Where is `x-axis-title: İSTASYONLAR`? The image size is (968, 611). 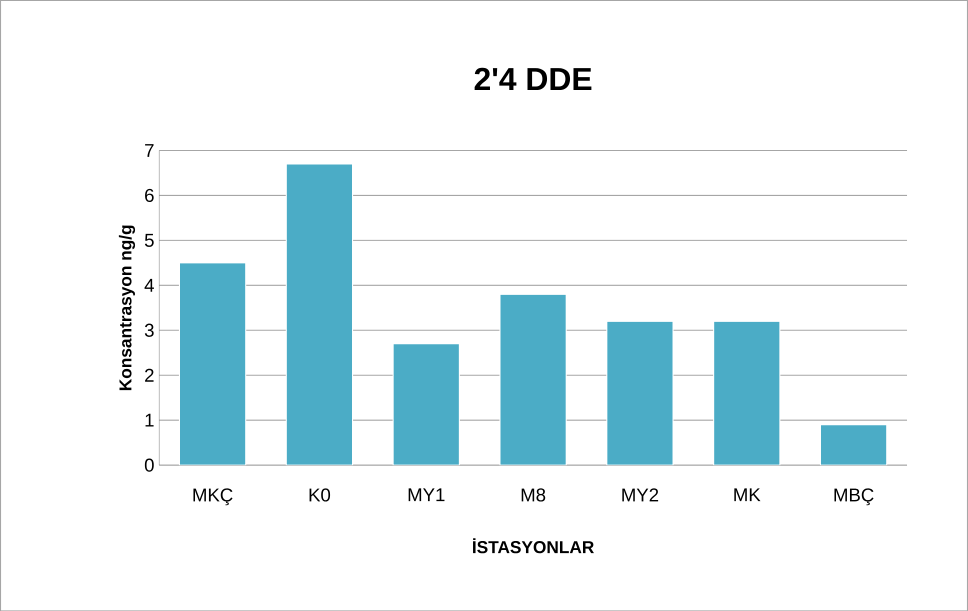 x-axis-title: İSTASYONLAR is located at coordinates (533, 546).